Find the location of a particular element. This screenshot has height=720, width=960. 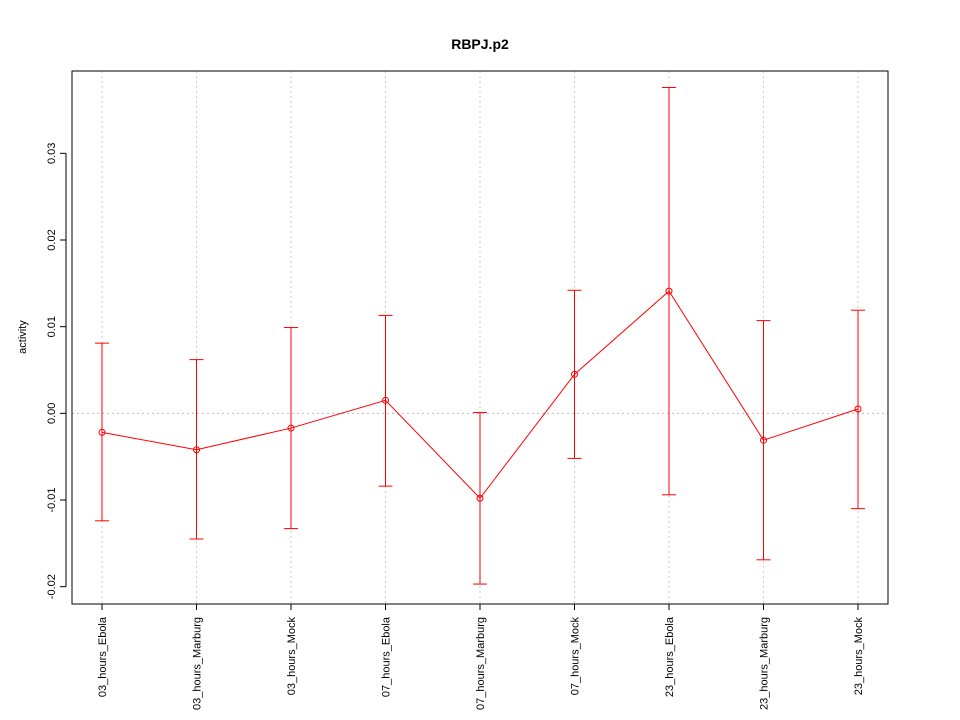

y-axis: -0.02 -0.01 0.00 0.01 0.02 0.03 is located at coordinates (56, 371).